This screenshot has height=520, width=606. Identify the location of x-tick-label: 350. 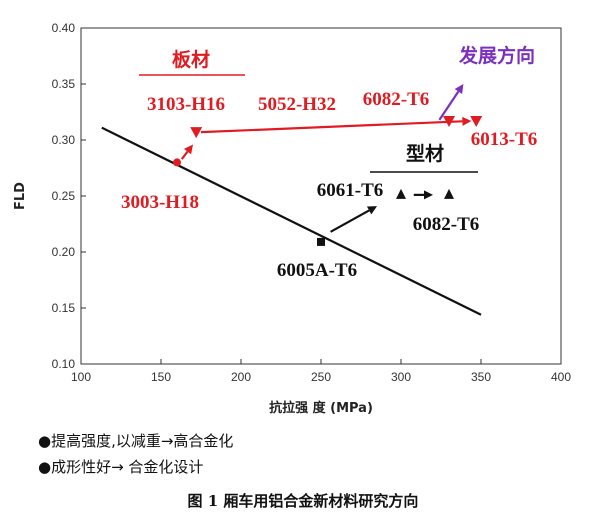
(481, 377).